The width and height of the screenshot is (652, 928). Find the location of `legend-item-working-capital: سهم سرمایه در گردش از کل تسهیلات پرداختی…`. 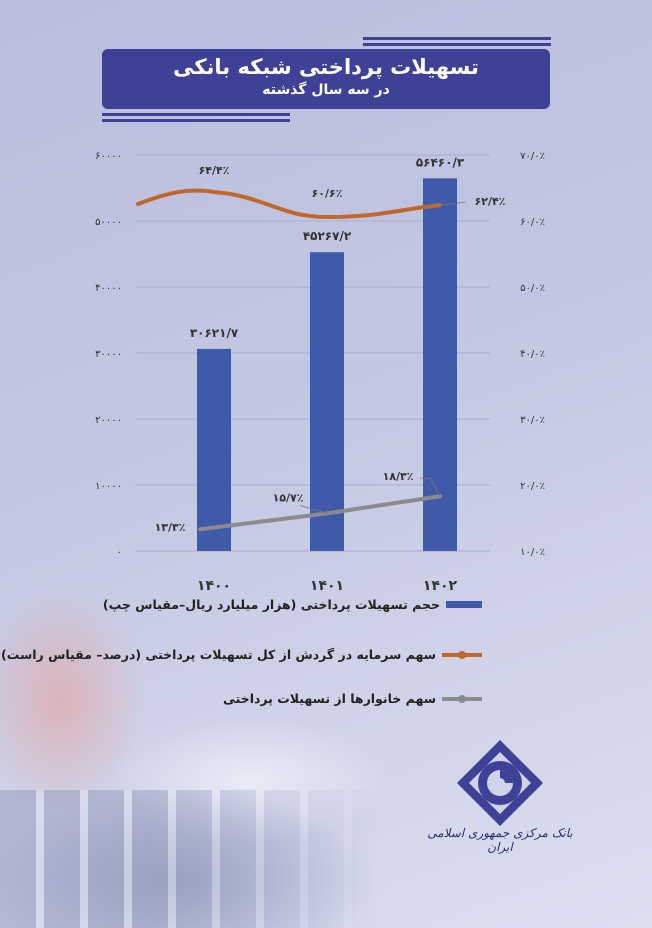

legend-item-working-capital: سهم سرمایه در گردش از کل تسهیلات پرداختی… is located at coordinates (241, 654).